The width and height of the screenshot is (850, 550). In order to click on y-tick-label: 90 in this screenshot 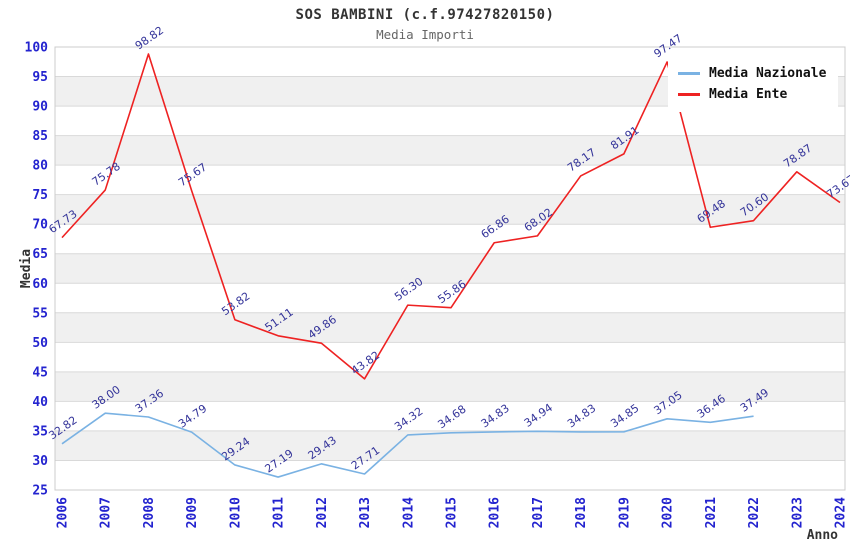, I will do `click(40, 107)`.